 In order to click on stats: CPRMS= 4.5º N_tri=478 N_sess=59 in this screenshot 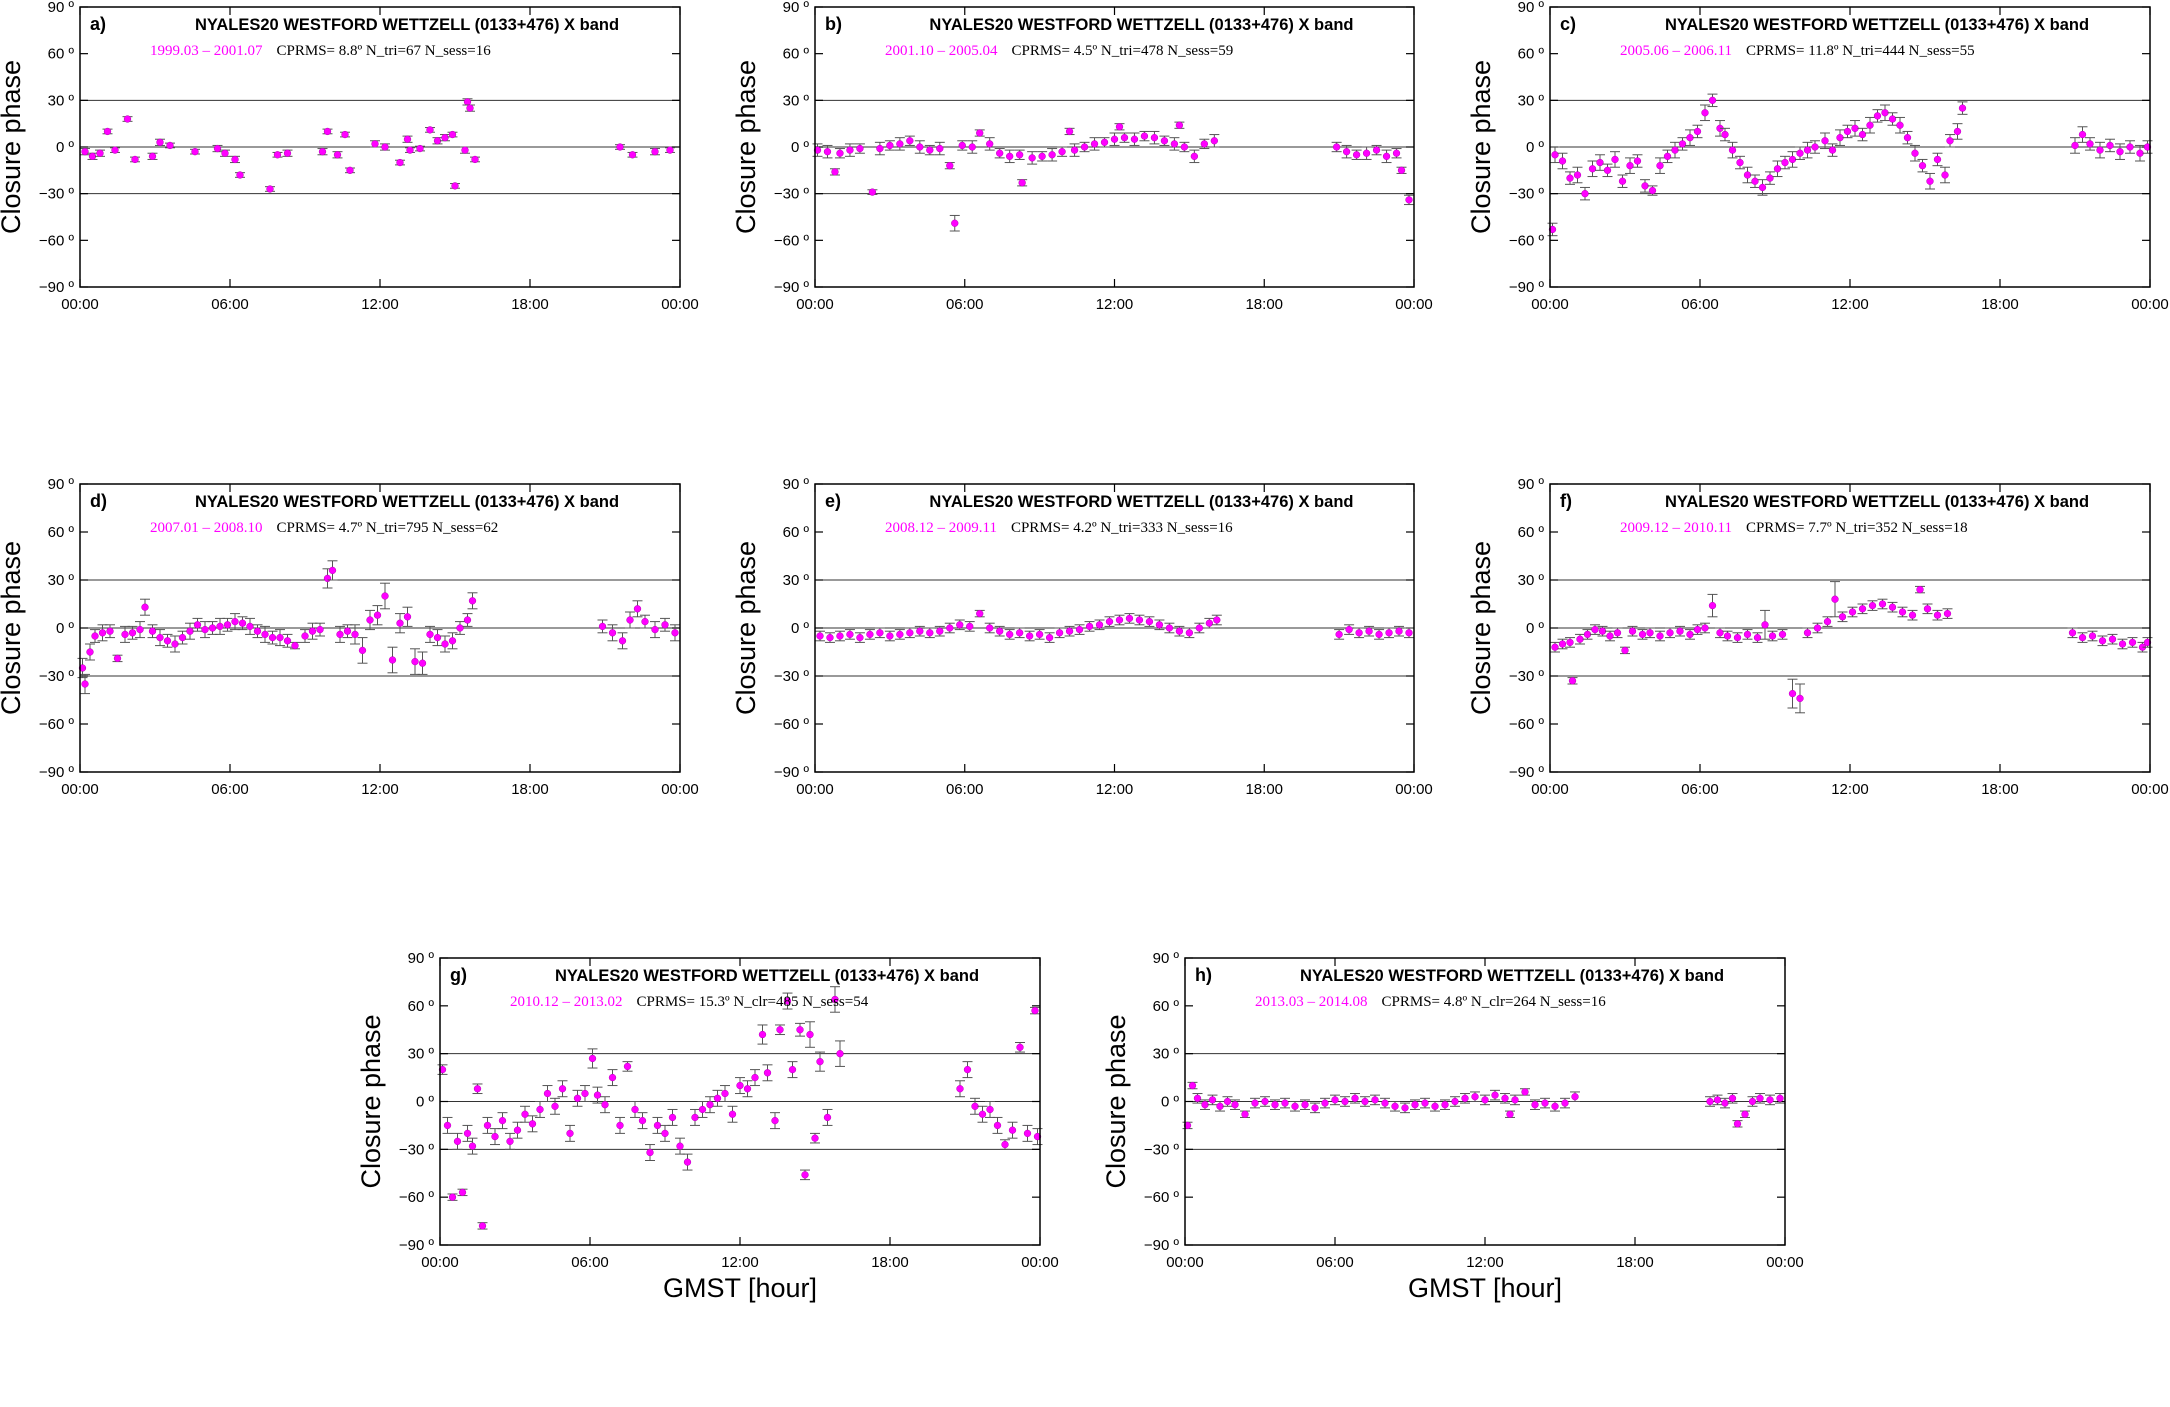, I will do `click(1123, 51)`.